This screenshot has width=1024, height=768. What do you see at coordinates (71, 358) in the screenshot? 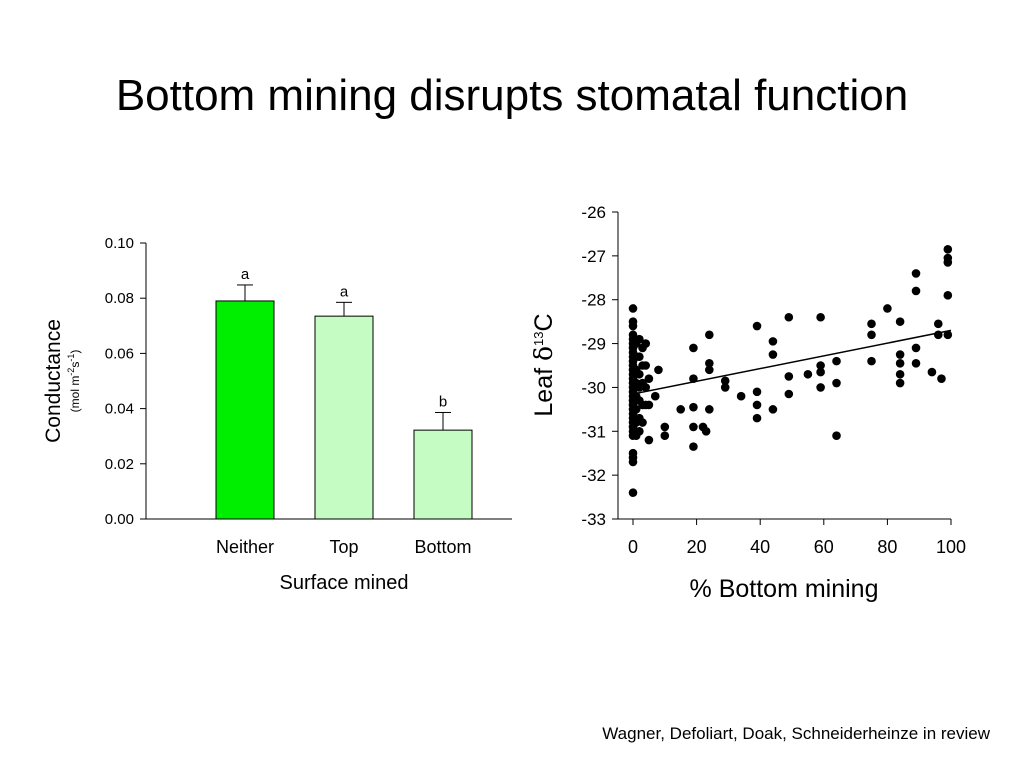
I see `units-sup2: -1` at bounding box center [71, 358].